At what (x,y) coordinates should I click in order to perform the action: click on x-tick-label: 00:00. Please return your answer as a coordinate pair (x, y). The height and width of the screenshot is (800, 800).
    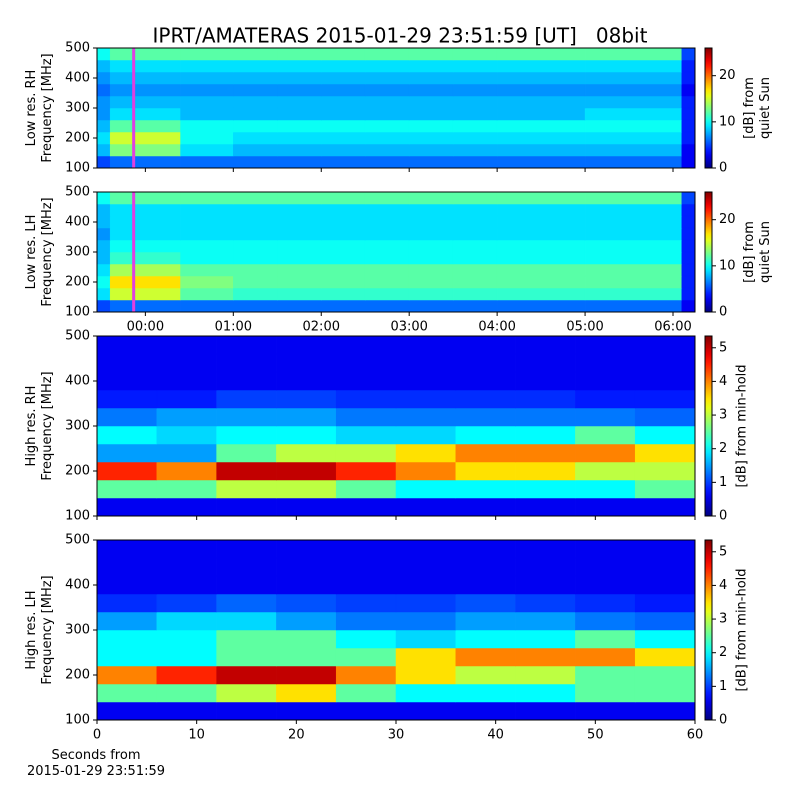
    Looking at the image, I should click on (145, 327).